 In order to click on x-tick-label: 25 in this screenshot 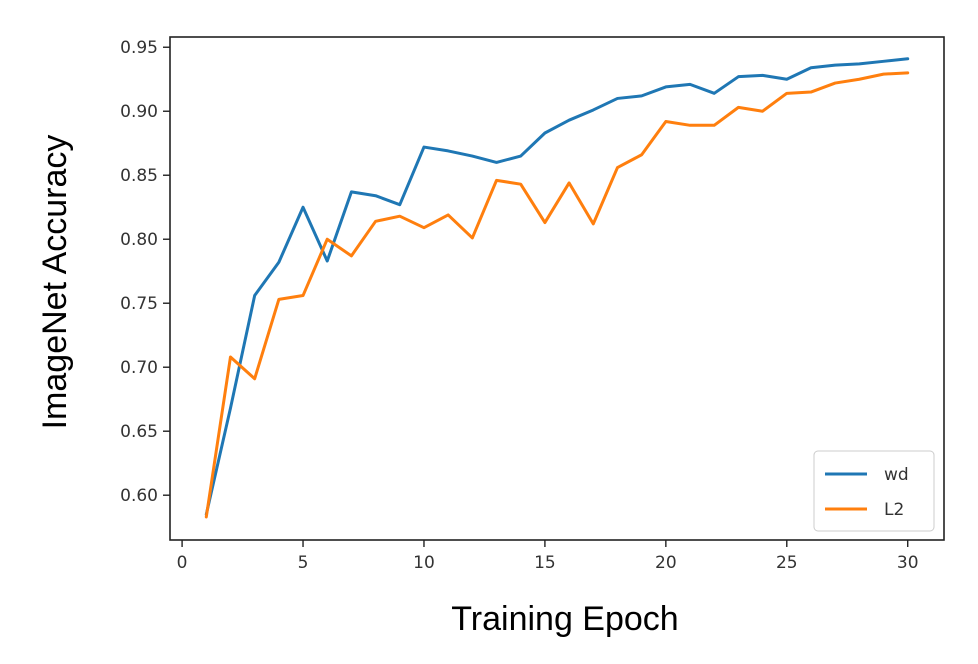, I will do `click(787, 563)`.